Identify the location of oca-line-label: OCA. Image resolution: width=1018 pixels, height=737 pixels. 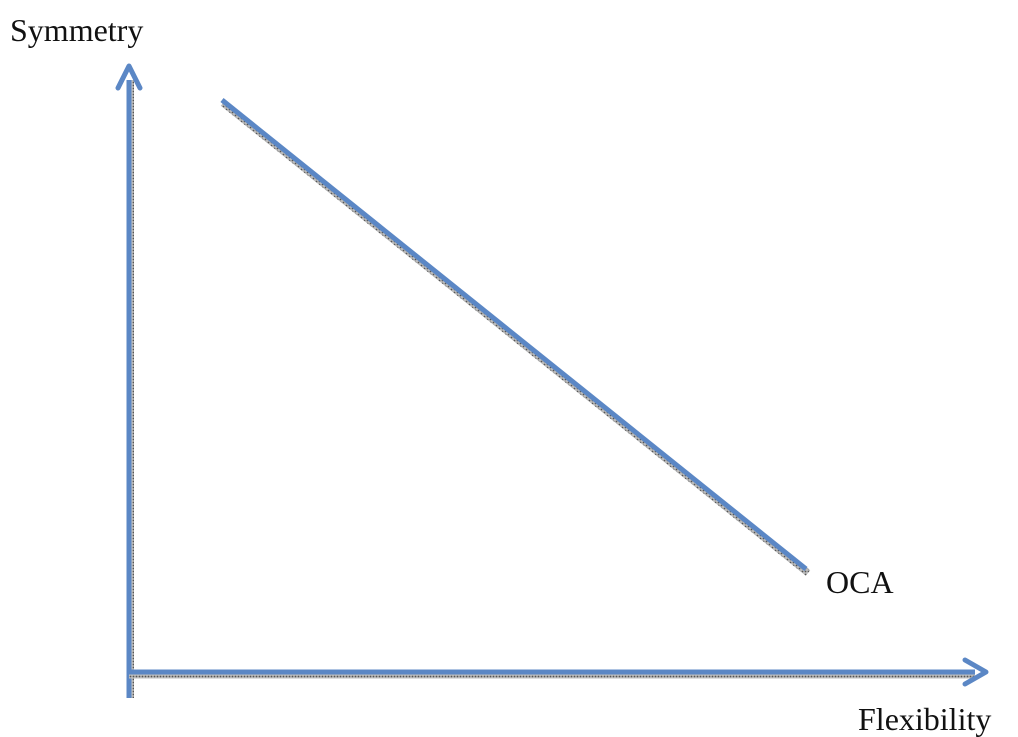
(860, 582).